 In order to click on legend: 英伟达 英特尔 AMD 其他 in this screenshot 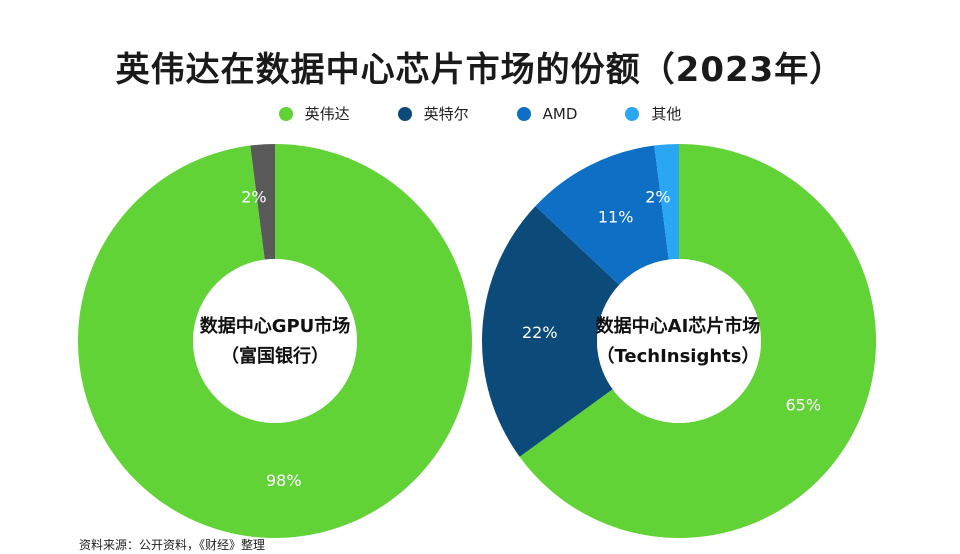, I will do `click(480, 113)`.